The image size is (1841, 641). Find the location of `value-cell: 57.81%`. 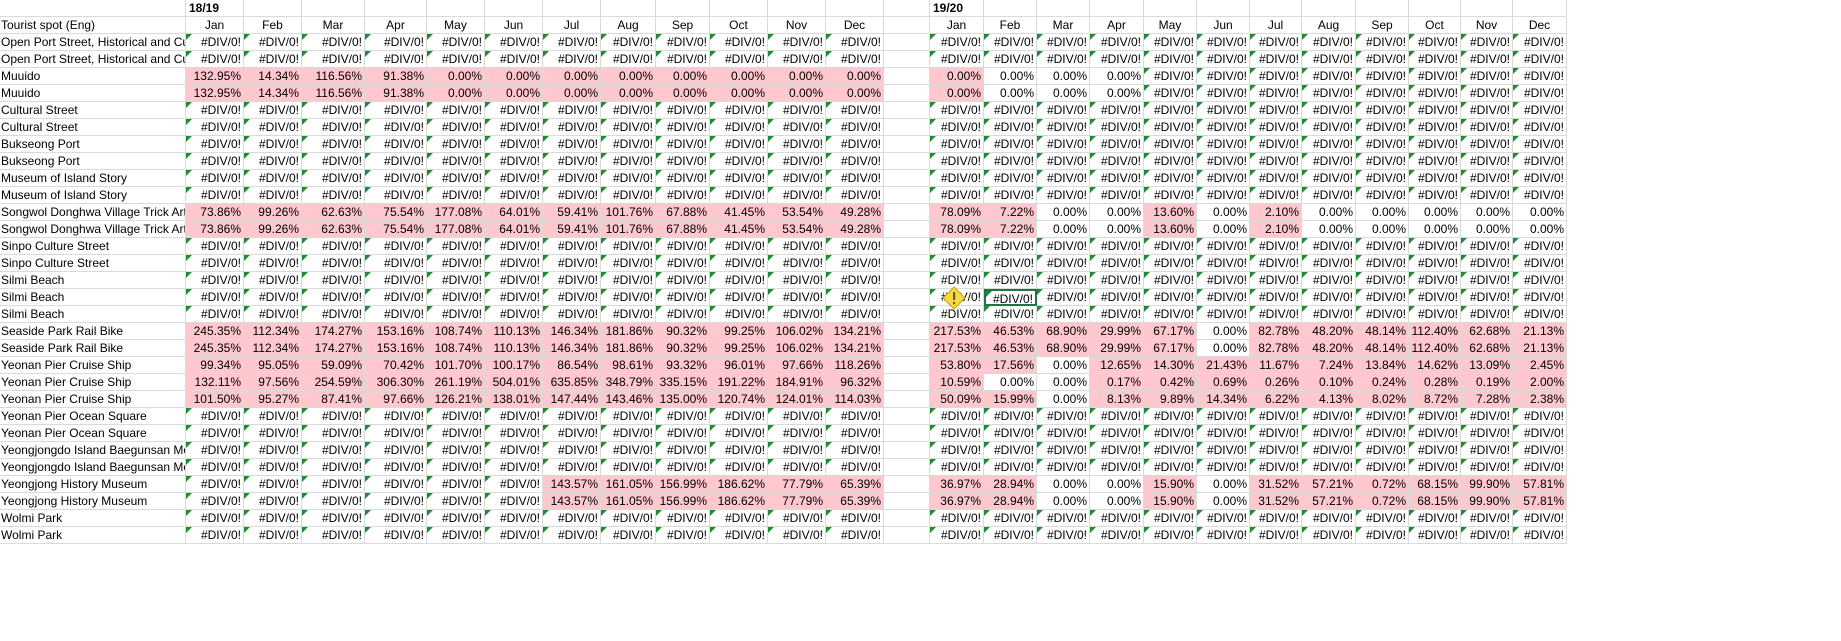

value-cell: 57.81% is located at coordinates (1540, 484).